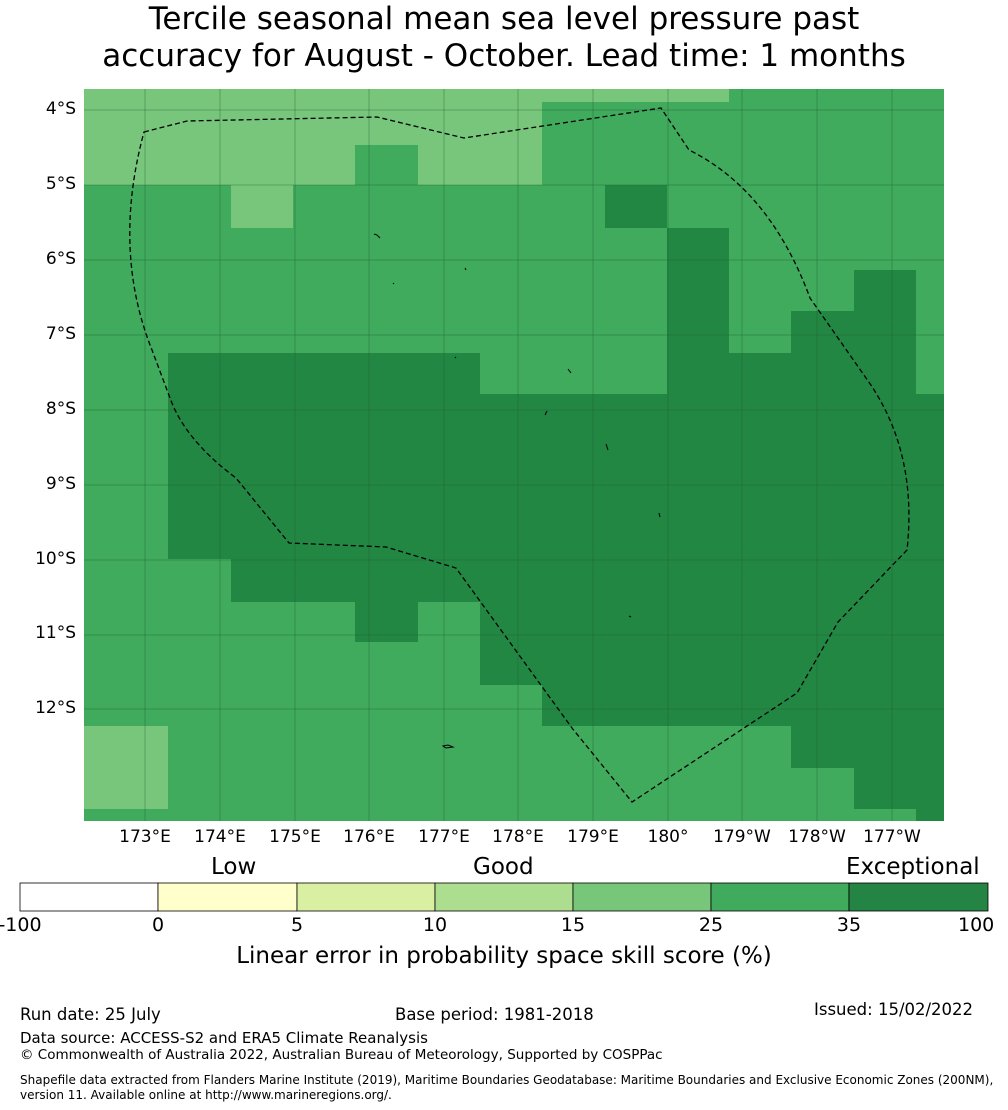 The width and height of the screenshot is (1008, 1110). I want to click on colorbar, so click(504, 897).